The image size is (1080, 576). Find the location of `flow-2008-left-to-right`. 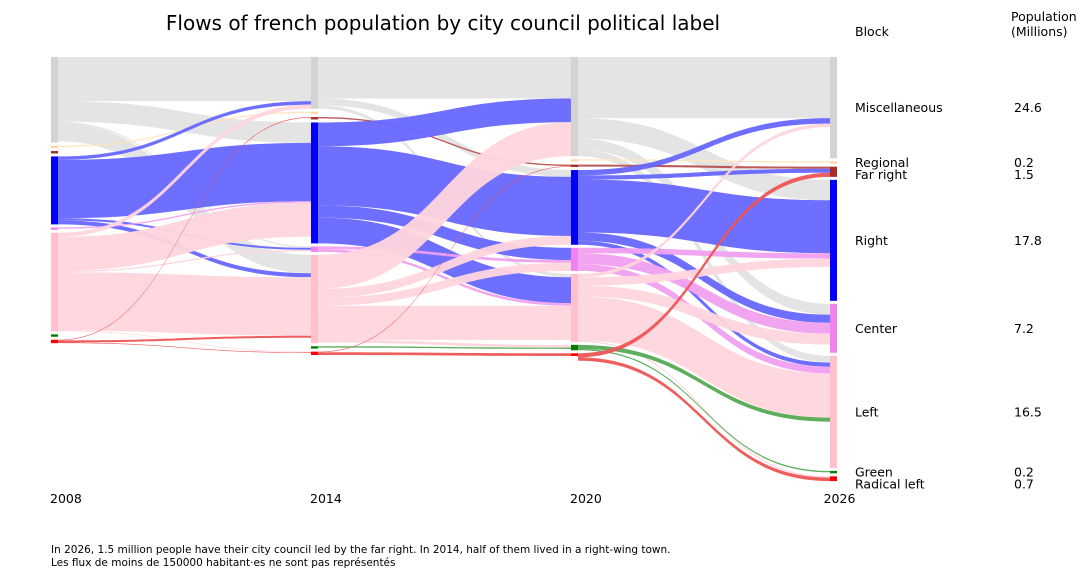

flow-2008-left-to-right is located at coordinates (184, 236).